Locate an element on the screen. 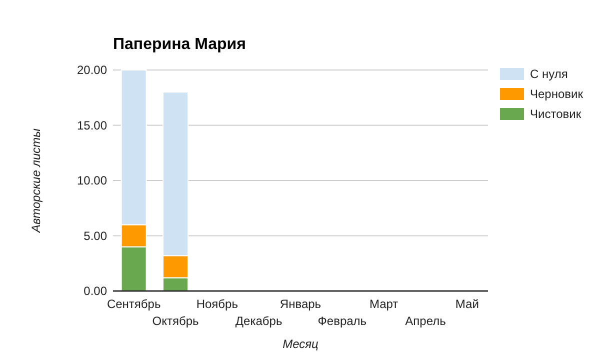  x-tick-label: Февраль is located at coordinates (342, 321).